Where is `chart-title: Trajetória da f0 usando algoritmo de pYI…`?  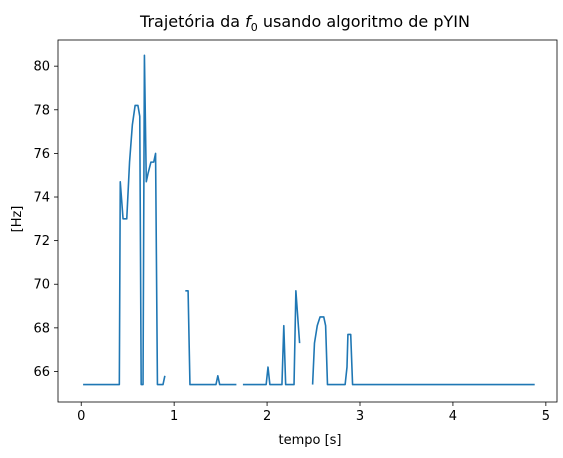 chart-title: Trajetória da f0 usando algoritmo de pYI… is located at coordinates (304, 23).